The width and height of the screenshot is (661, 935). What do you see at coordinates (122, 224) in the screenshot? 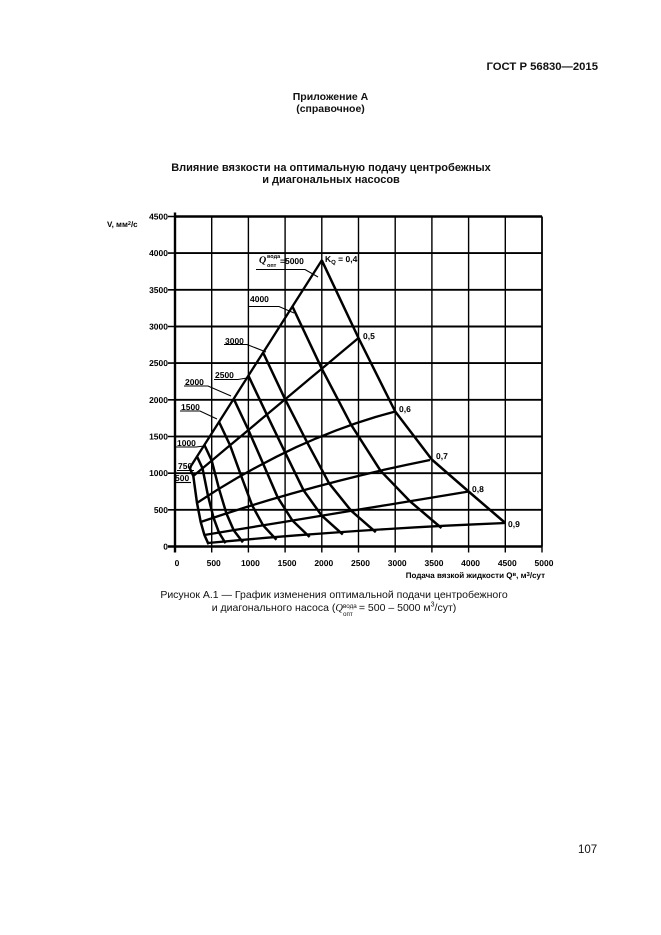
I see `svg-text: V, мм2/с` at bounding box center [122, 224].